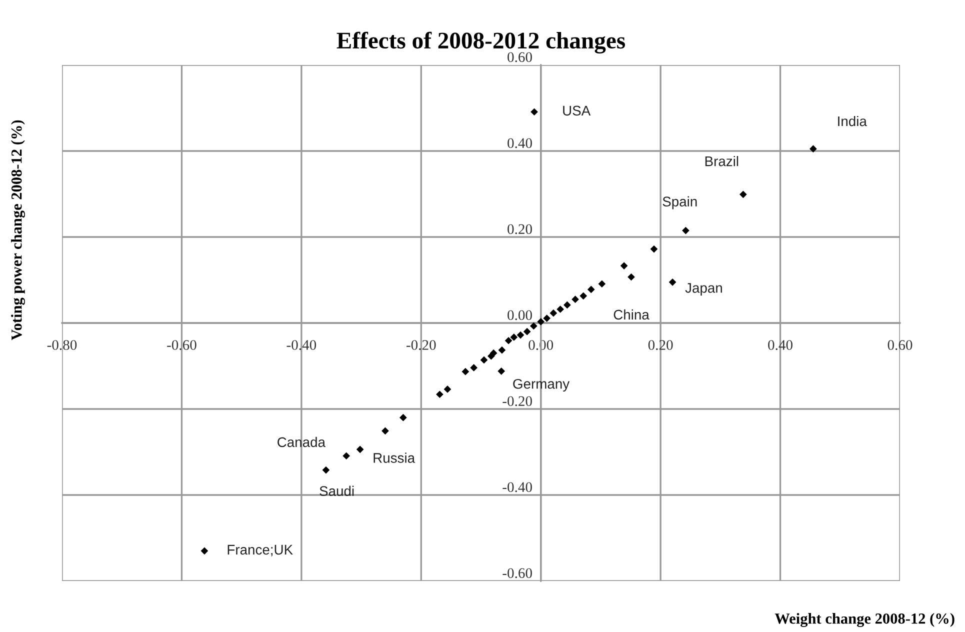  Describe the element at coordinates (721, 161) in the screenshot. I see `annotation: Brazil` at that location.